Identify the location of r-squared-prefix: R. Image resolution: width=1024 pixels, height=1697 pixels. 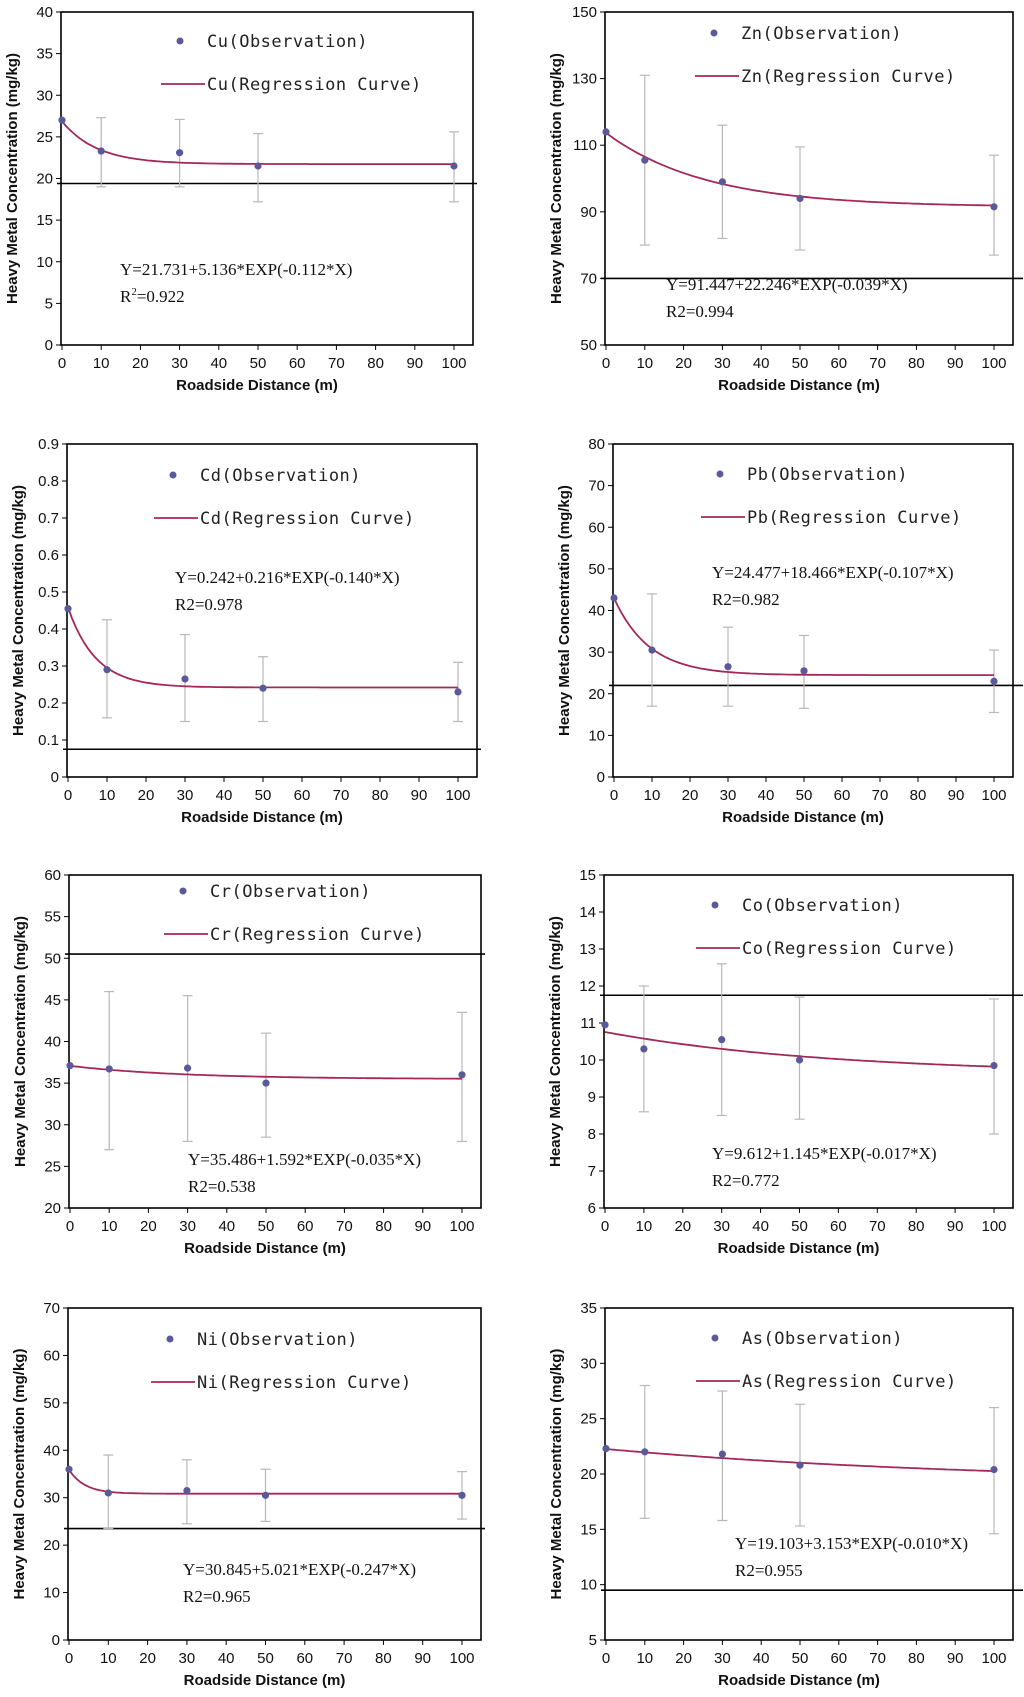
(126, 296).